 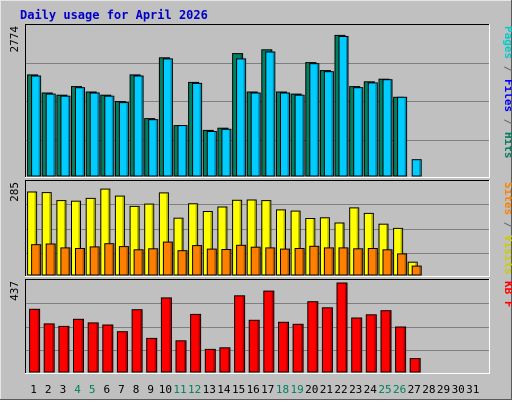 What do you see at coordinates (507, 294) in the screenshot?
I see `series-label: KB F` at bounding box center [507, 294].